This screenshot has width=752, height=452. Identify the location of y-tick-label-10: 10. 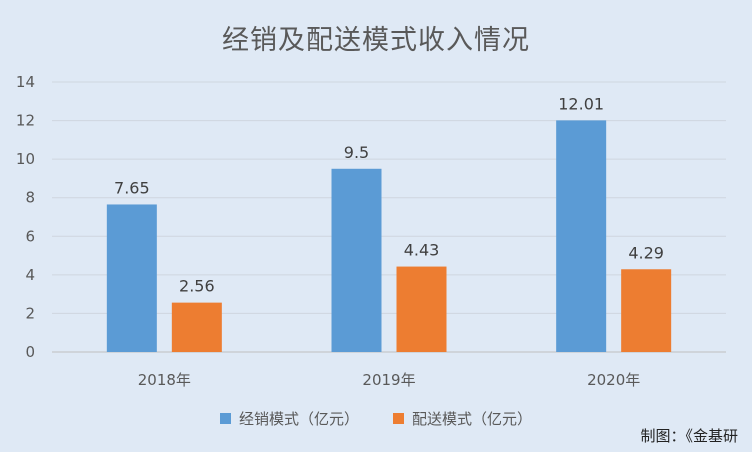
(25, 159).